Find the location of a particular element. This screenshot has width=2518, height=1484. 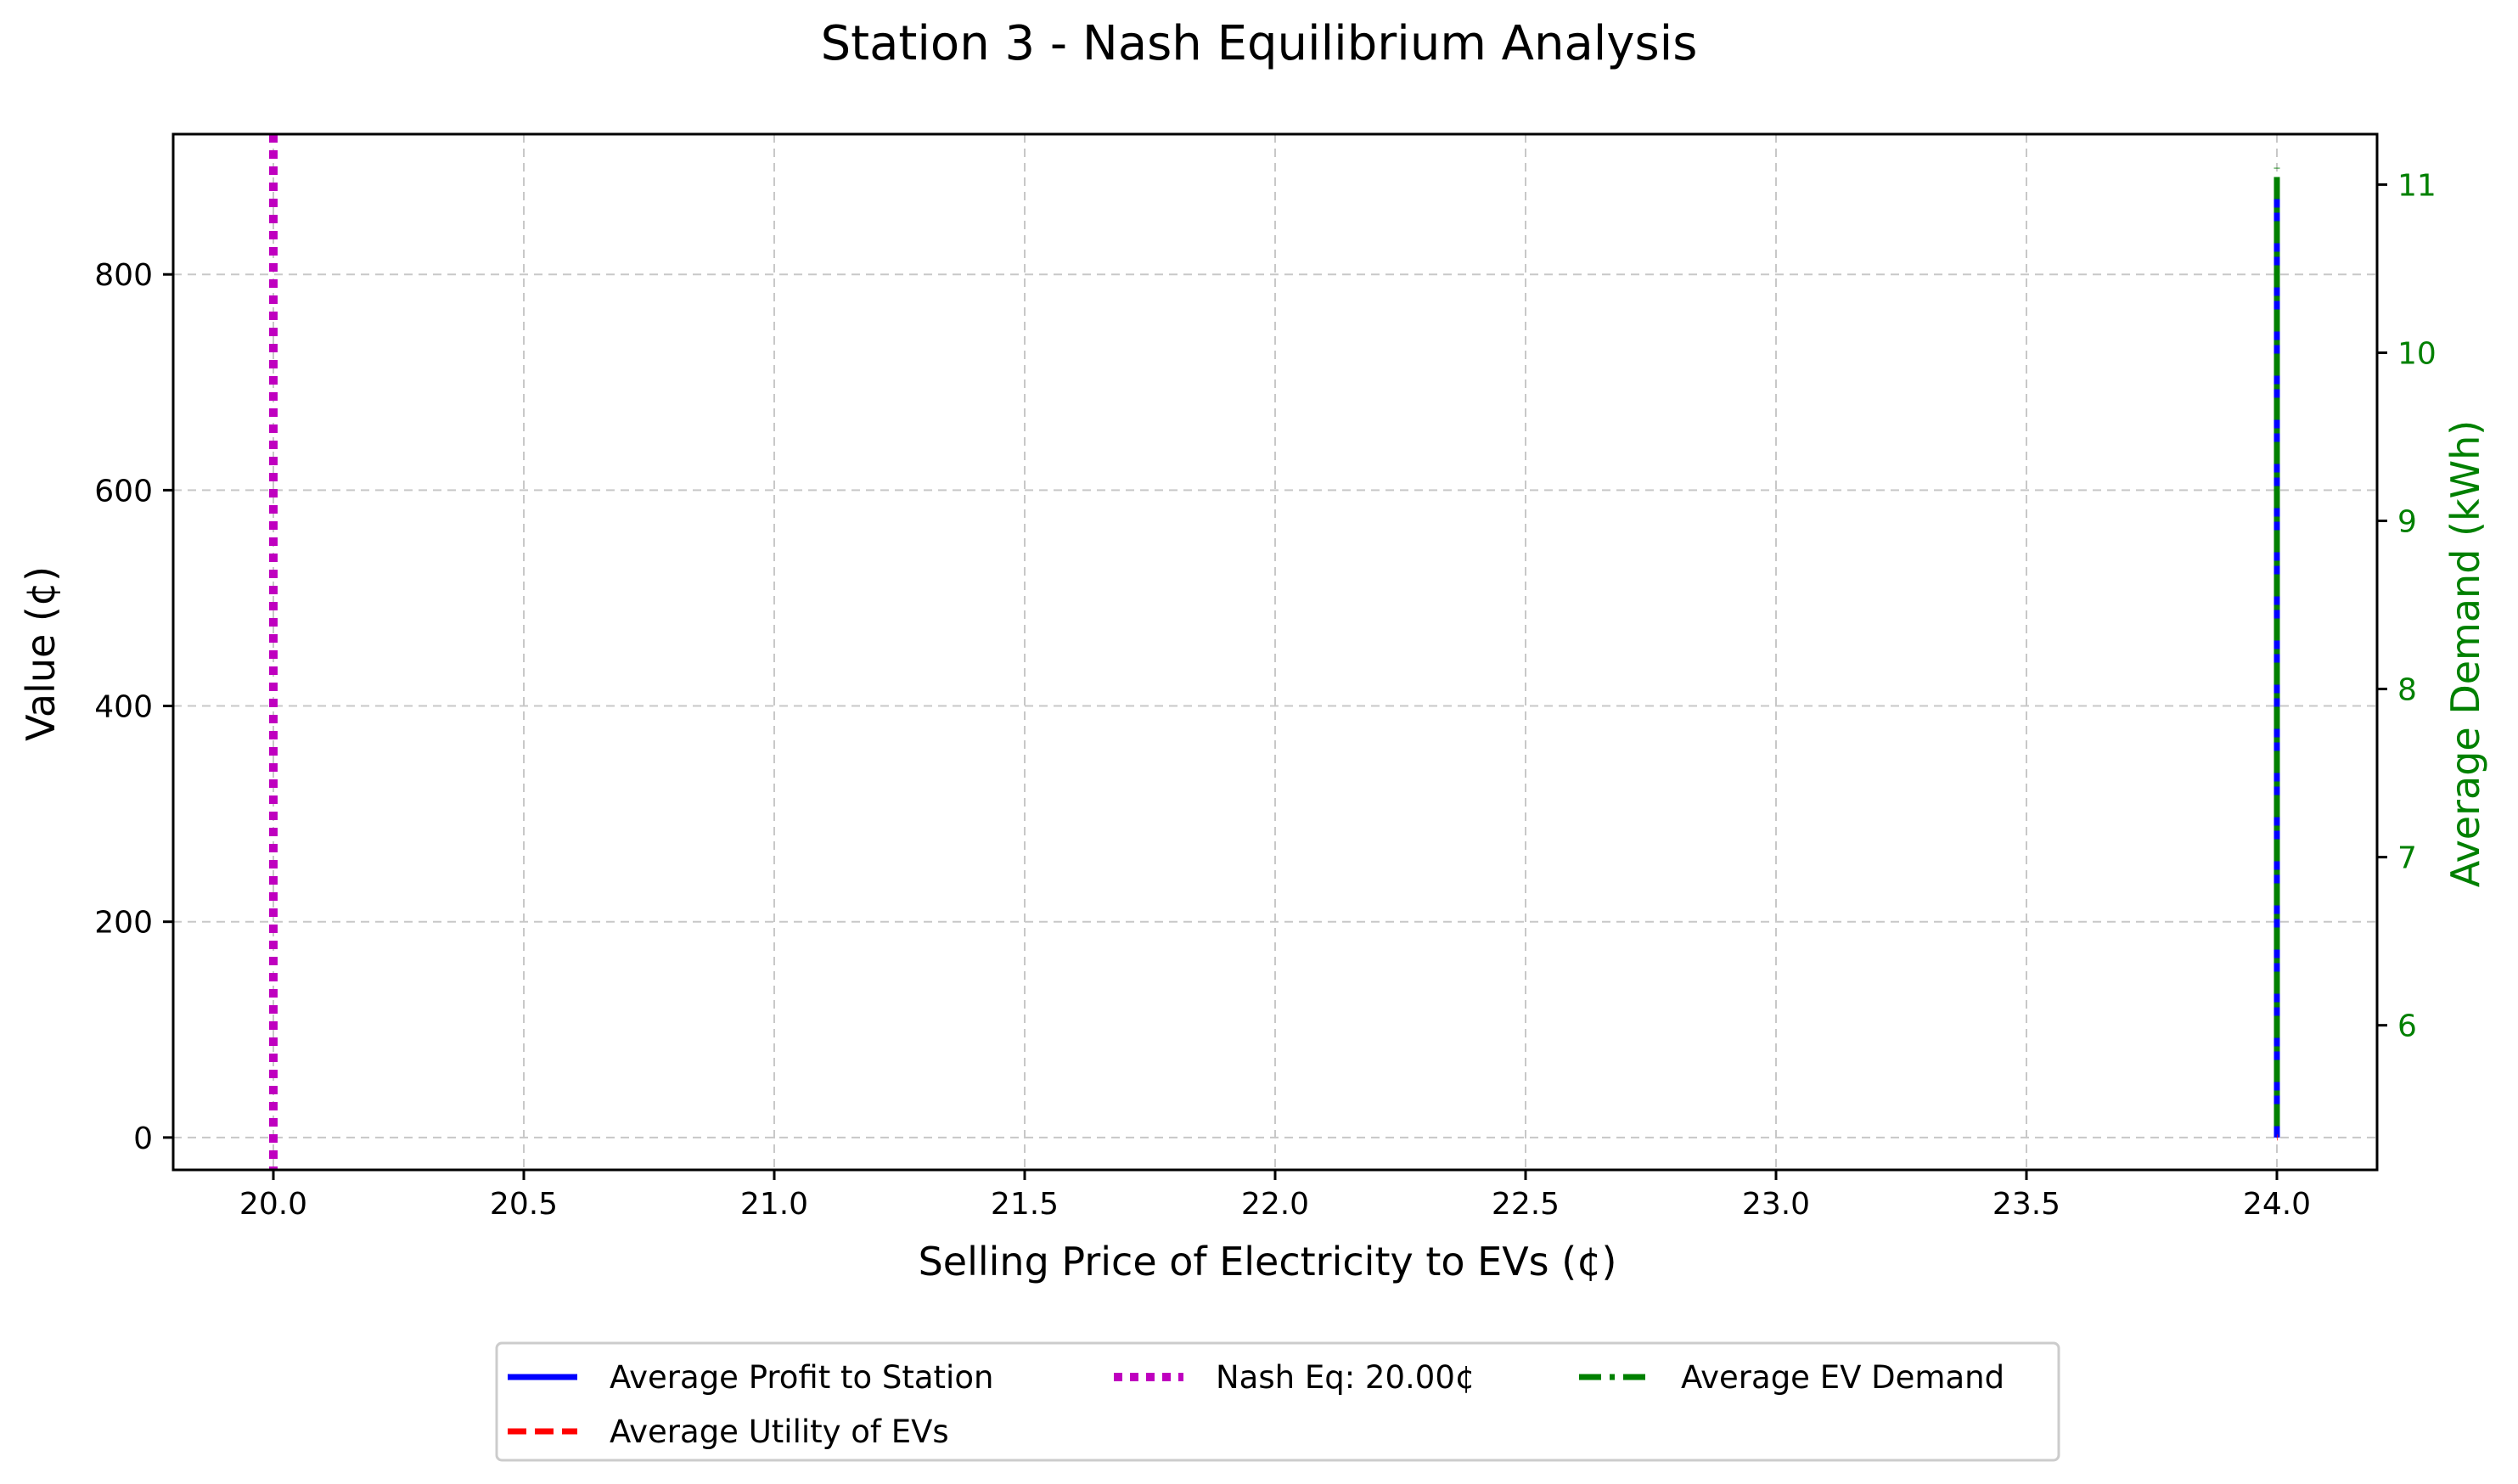

legend-label: Average Profit to Station is located at coordinates (801, 1377).